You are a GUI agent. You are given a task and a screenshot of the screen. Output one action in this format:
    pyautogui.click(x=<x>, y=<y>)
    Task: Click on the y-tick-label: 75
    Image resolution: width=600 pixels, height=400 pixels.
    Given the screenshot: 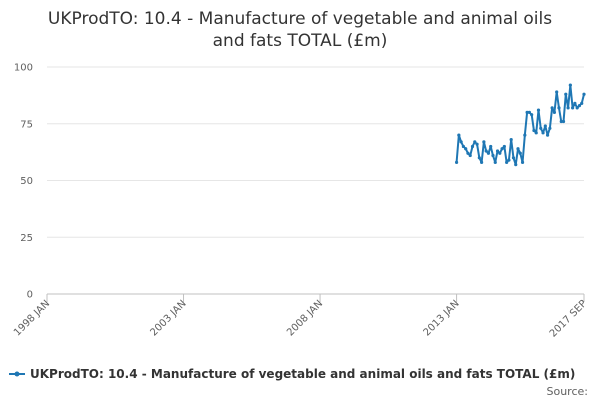 What is the action you would take?
    pyautogui.click(x=26, y=124)
    